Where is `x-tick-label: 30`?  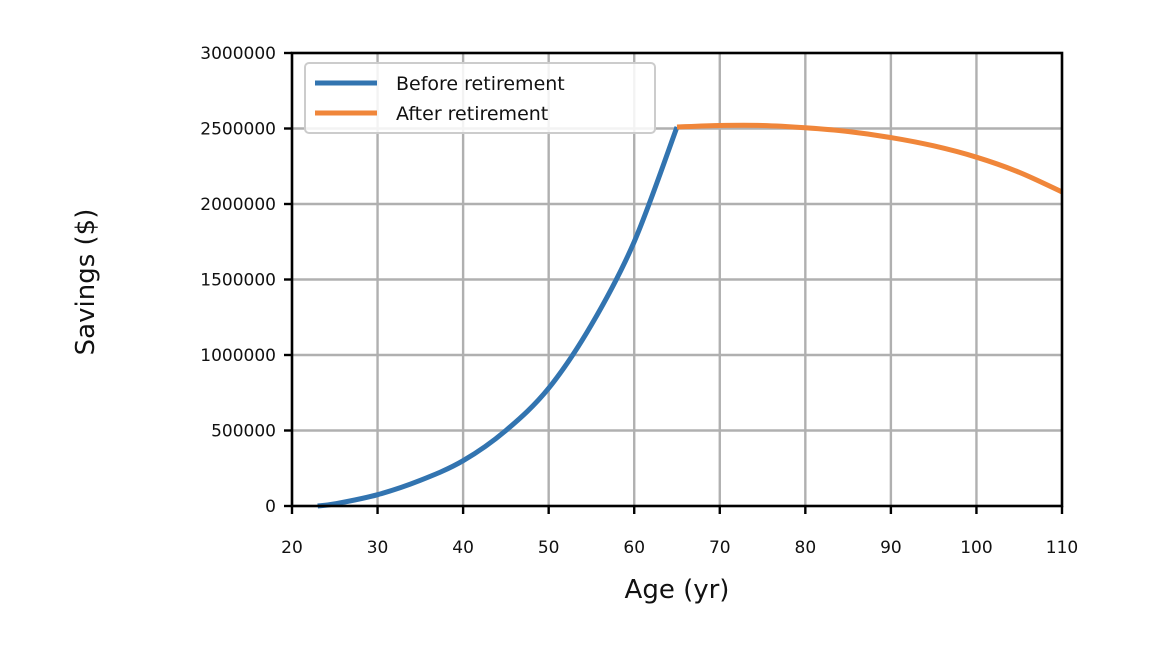
x-tick-label: 30 is located at coordinates (378, 548).